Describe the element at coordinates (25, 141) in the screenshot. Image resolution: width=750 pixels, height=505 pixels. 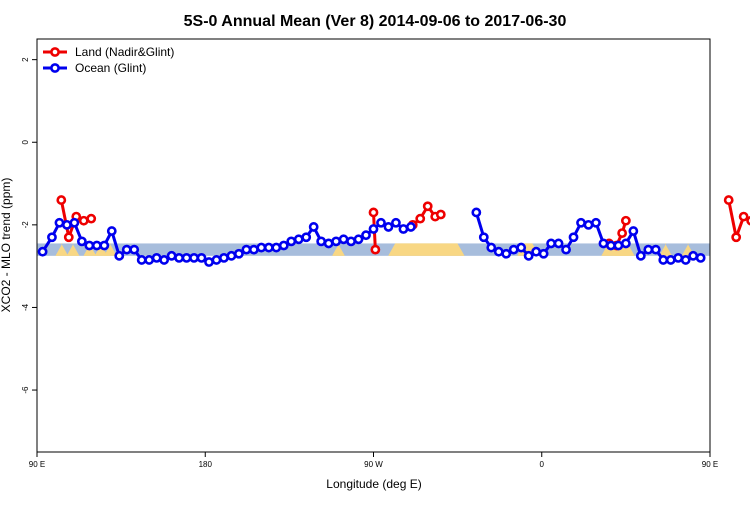
I see `y-tick-label-1: 0` at that location.